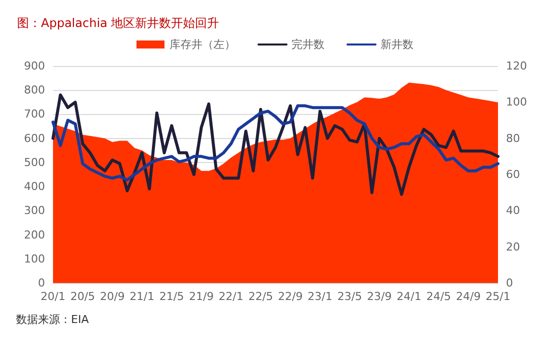  I want to click on y2-tick-label: 40, so click(513, 211).